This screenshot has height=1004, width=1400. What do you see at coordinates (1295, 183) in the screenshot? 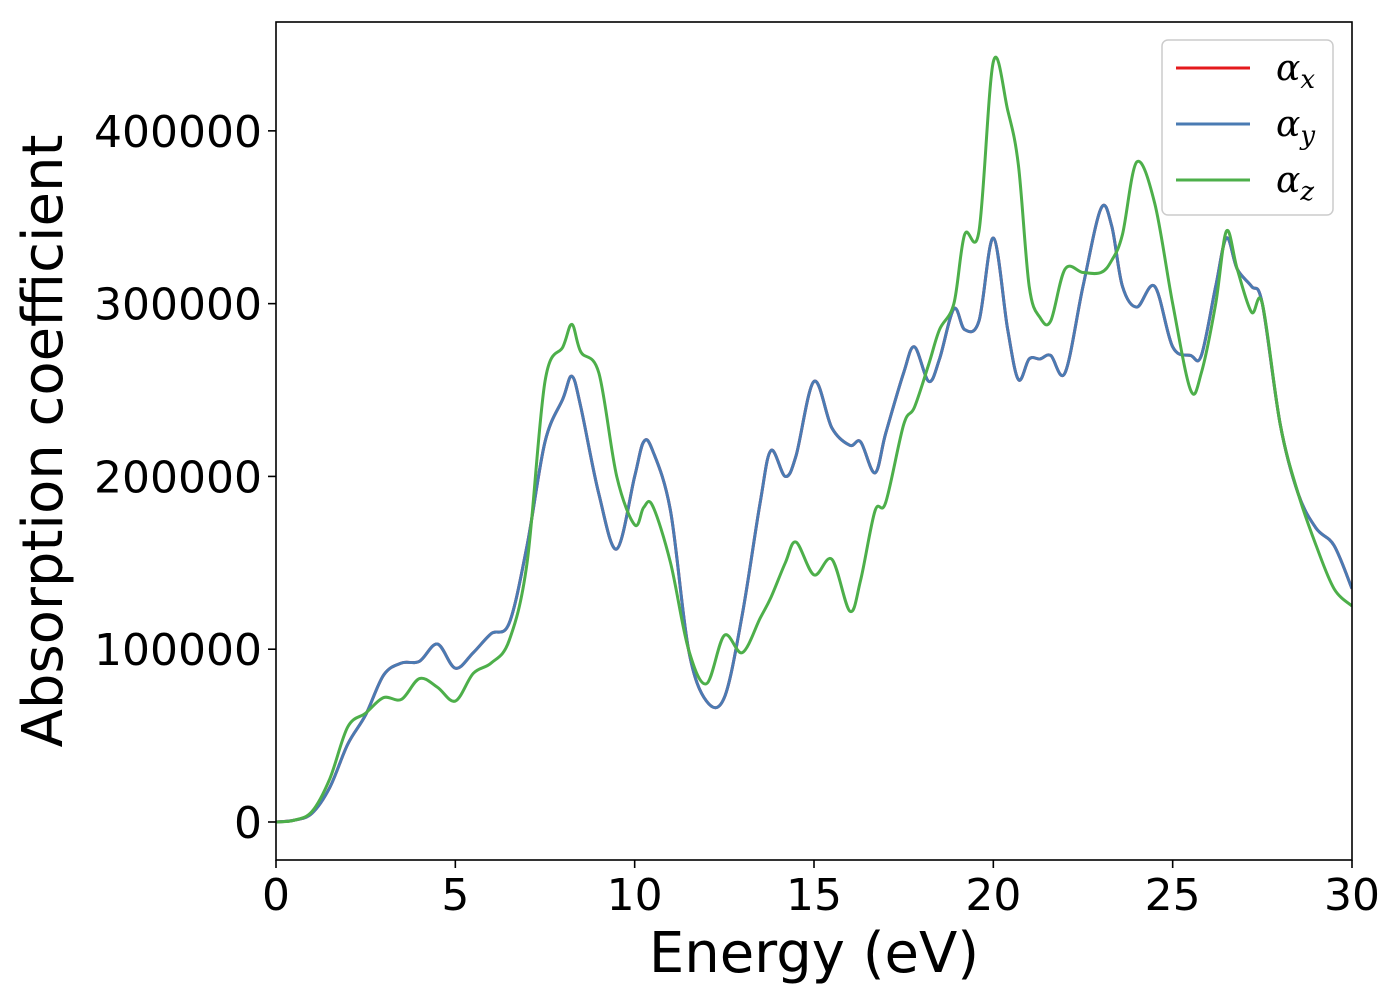
I see `legend-label: αz` at bounding box center [1295, 183].